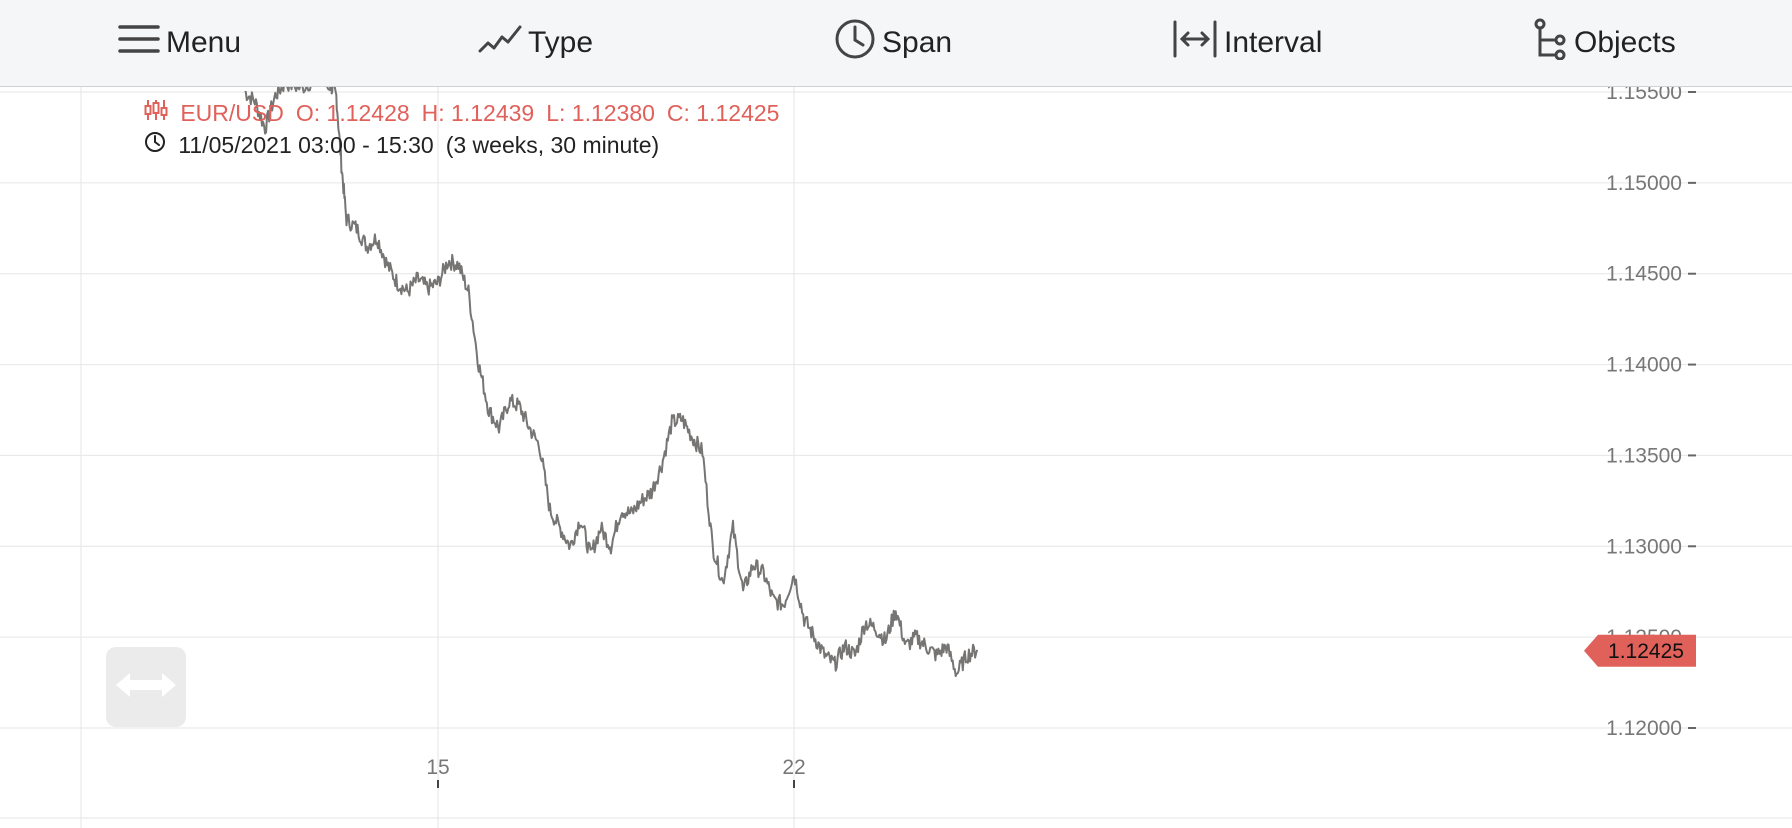 The height and width of the screenshot is (828, 1792). What do you see at coordinates (352, 112) in the screenshot?
I see `open-value: O: 1.12428` at bounding box center [352, 112].